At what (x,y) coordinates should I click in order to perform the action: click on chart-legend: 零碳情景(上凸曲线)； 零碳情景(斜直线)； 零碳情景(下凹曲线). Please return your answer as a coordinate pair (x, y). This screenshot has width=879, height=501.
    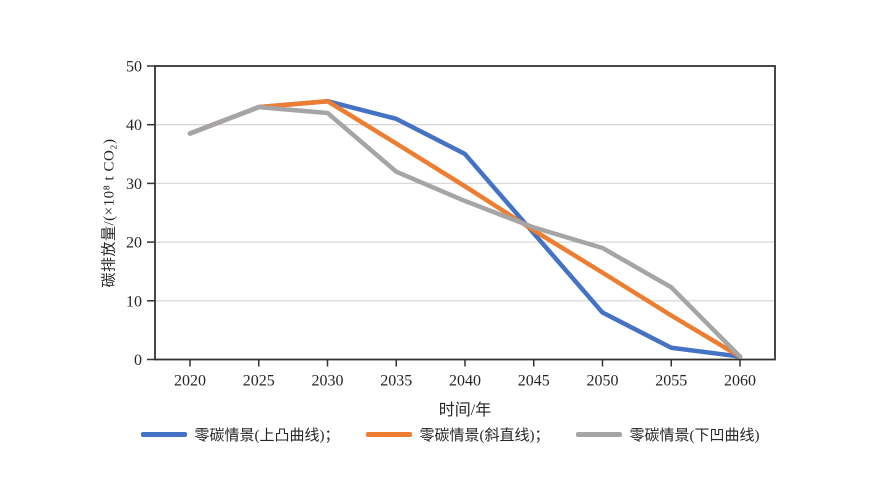
    Looking at the image, I should click on (450, 434).